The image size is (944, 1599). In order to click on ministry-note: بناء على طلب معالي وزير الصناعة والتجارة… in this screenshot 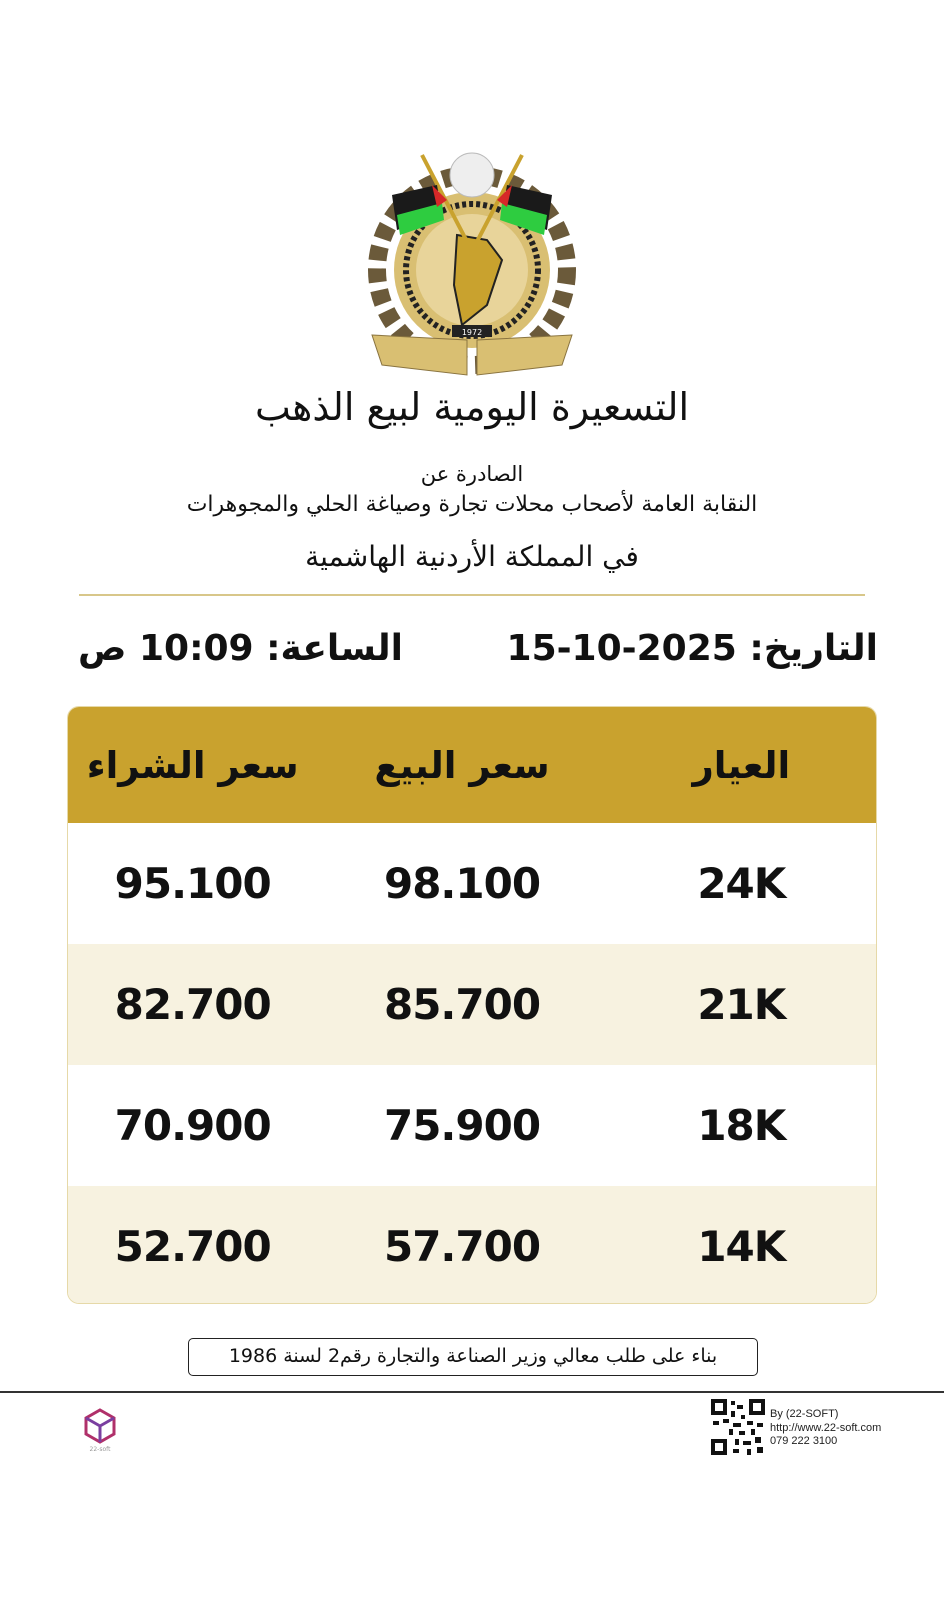, I will do `click(473, 1357)`.